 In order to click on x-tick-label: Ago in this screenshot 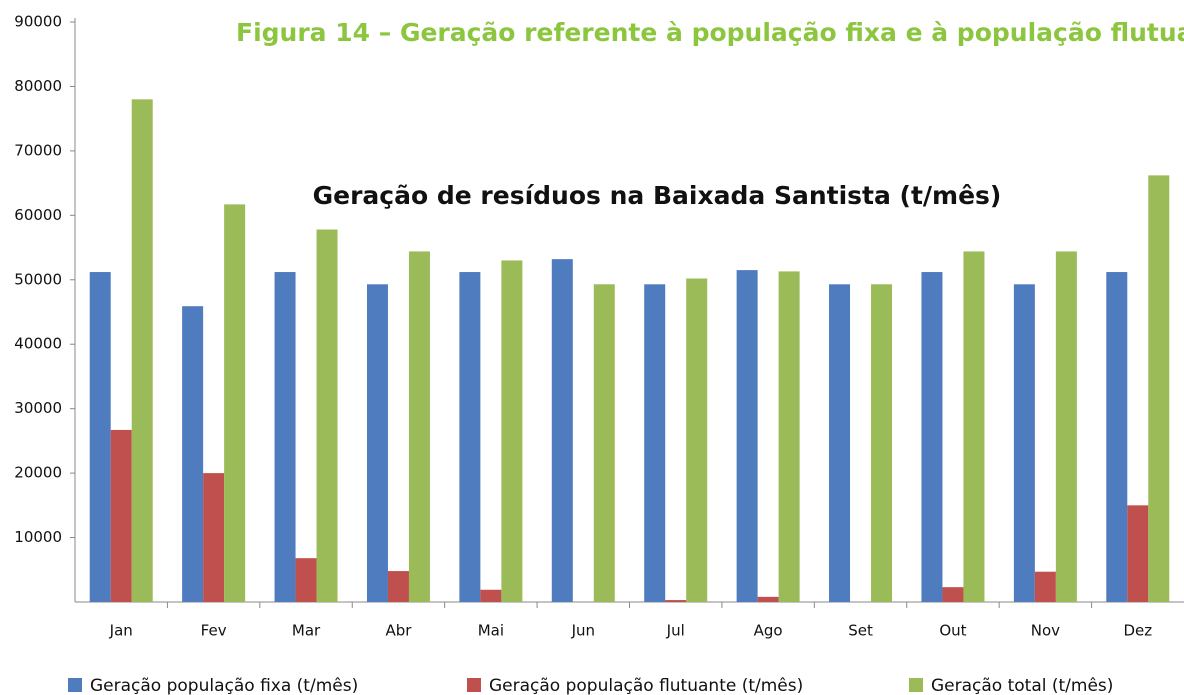, I will do `click(768, 631)`.